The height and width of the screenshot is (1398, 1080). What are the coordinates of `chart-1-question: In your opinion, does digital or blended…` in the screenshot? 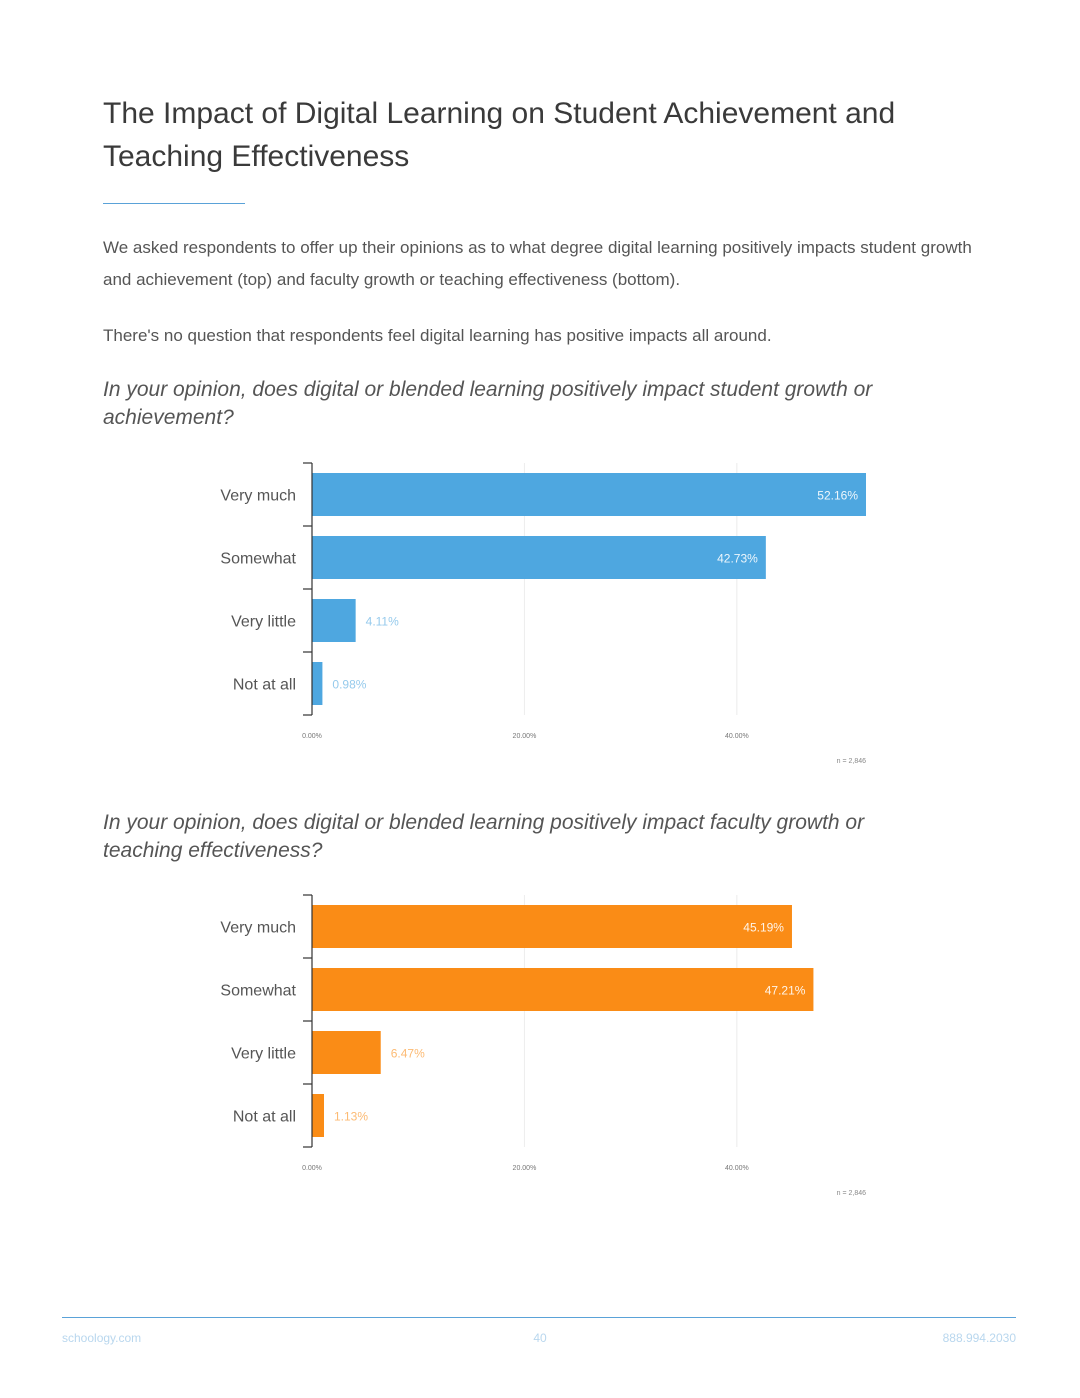 It's located at (488, 403).